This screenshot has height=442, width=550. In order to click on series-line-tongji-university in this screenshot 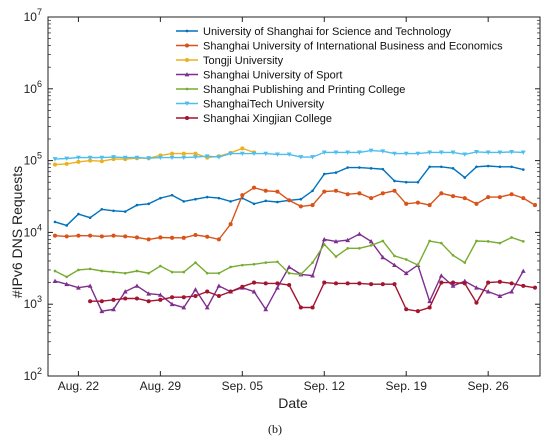, I will do `click(154, 156)`.